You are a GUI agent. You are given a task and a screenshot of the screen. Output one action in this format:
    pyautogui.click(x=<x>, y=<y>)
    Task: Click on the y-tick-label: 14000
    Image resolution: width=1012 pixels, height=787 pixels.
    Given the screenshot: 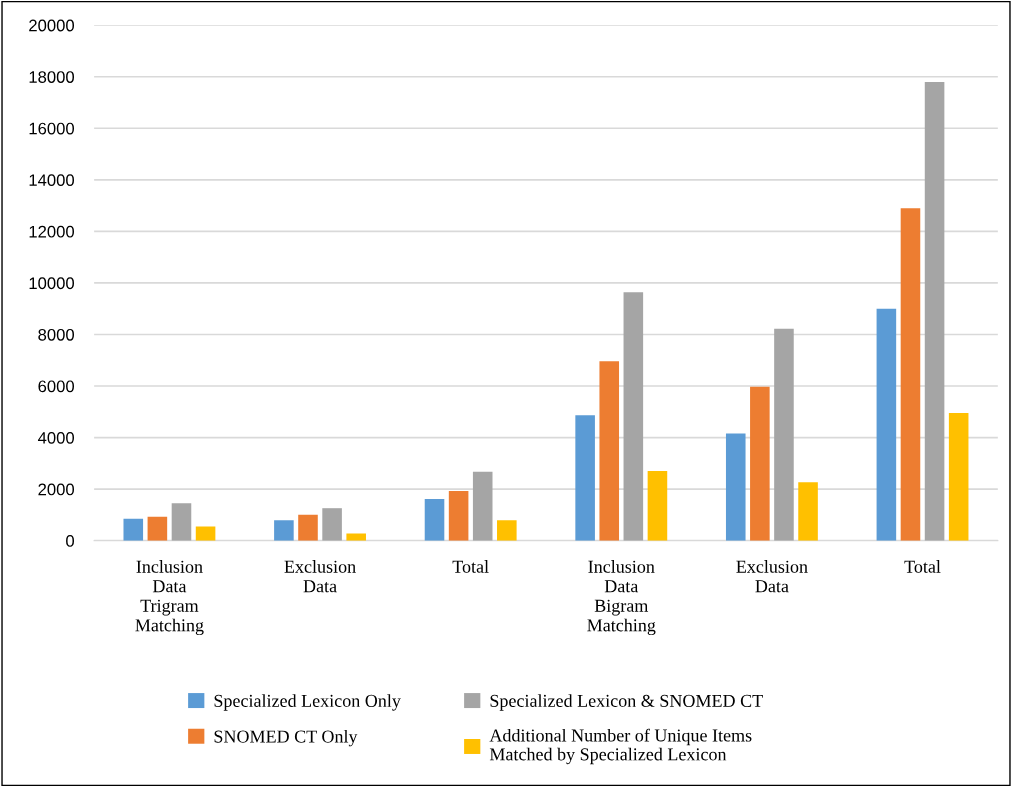 What is the action you would take?
    pyautogui.click(x=52, y=180)
    